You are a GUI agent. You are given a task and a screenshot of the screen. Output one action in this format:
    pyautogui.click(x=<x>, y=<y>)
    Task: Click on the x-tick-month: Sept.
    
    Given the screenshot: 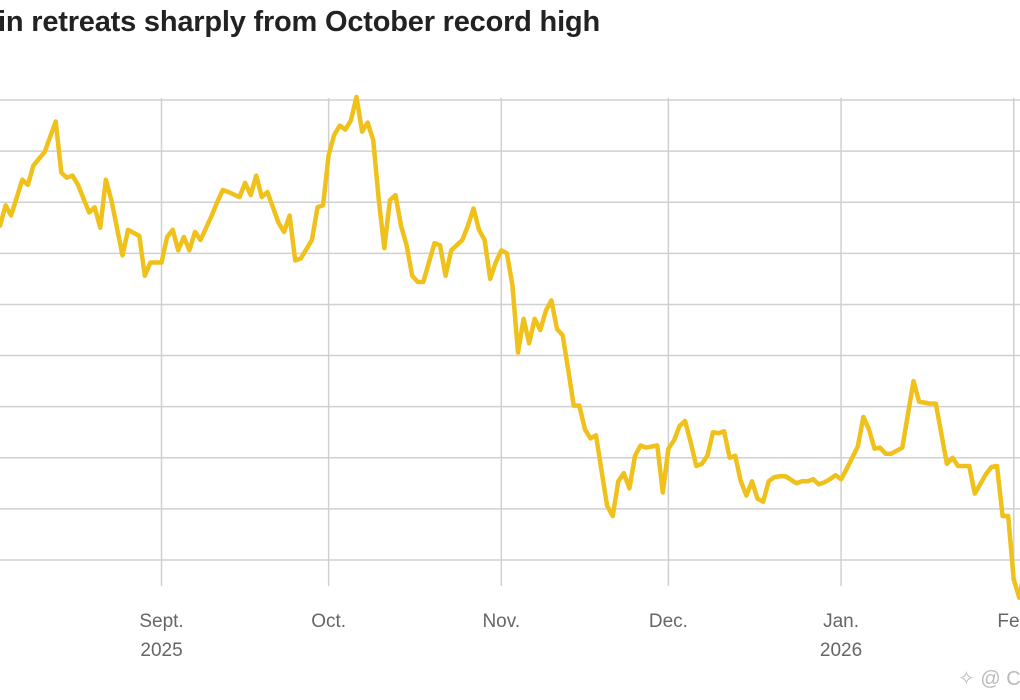 What is the action you would take?
    pyautogui.click(x=161, y=621)
    